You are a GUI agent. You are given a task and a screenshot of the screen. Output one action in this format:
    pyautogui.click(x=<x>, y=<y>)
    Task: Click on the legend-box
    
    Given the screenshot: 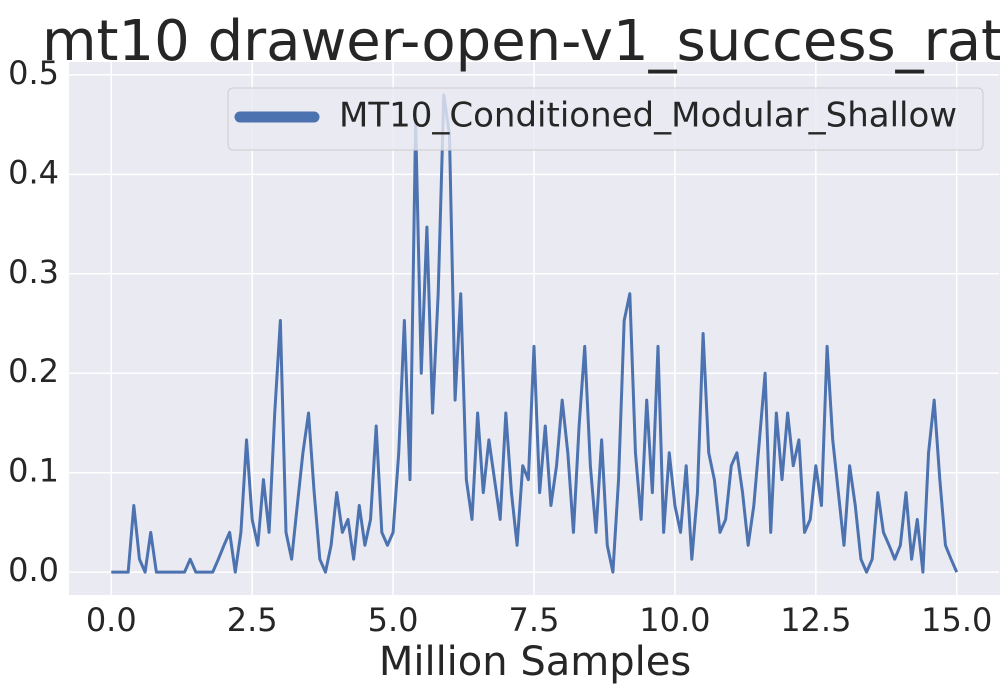 What is the action you would take?
    pyautogui.click(x=605, y=119)
    